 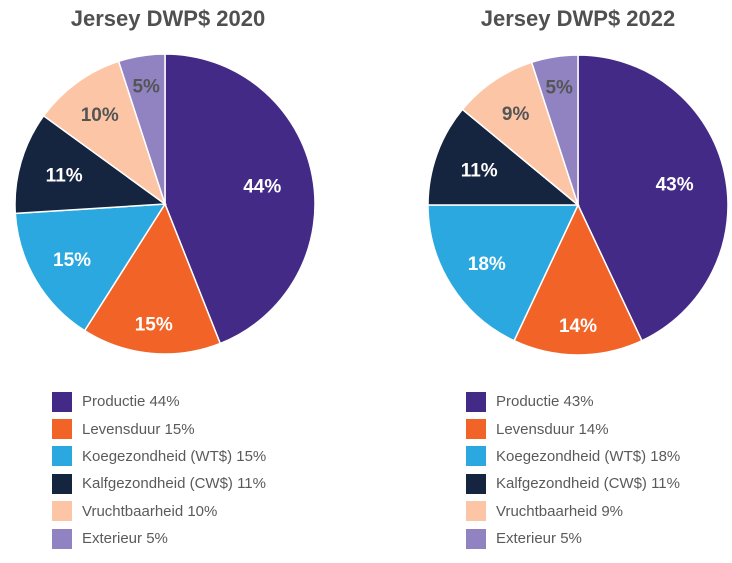 What do you see at coordinates (675, 184) in the screenshot?
I see `slice-label-productie: 43%` at bounding box center [675, 184].